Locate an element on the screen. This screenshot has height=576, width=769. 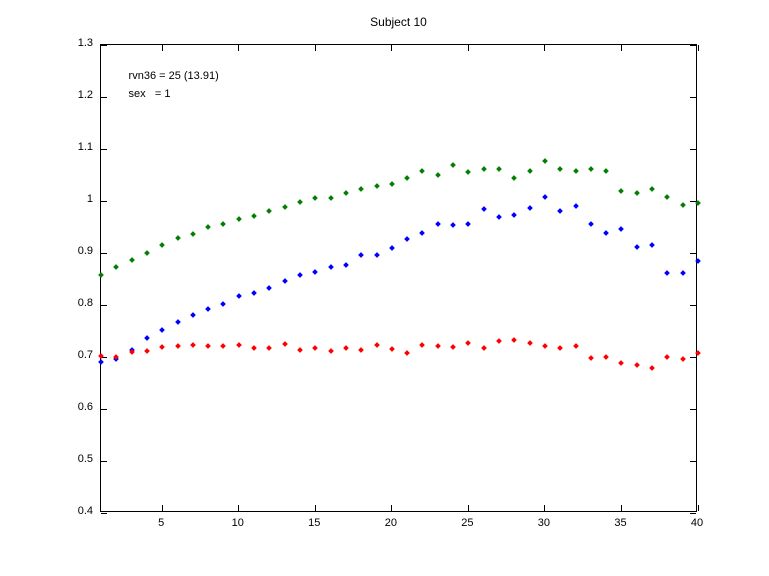
annotation-line: sex = 1 is located at coordinates (149, 94).